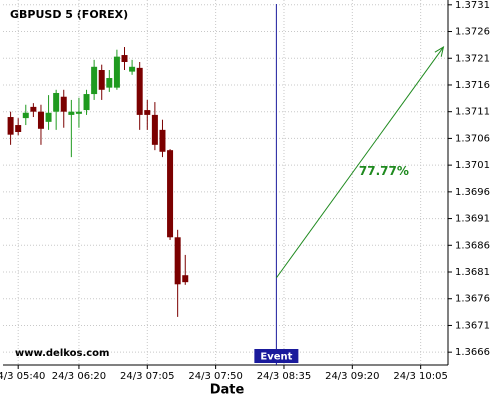 The height and width of the screenshot is (400, 500). Describe the element at coordinates (472, 272) in the screenshot. I see `y-tick-label: 1.3681` at that location.